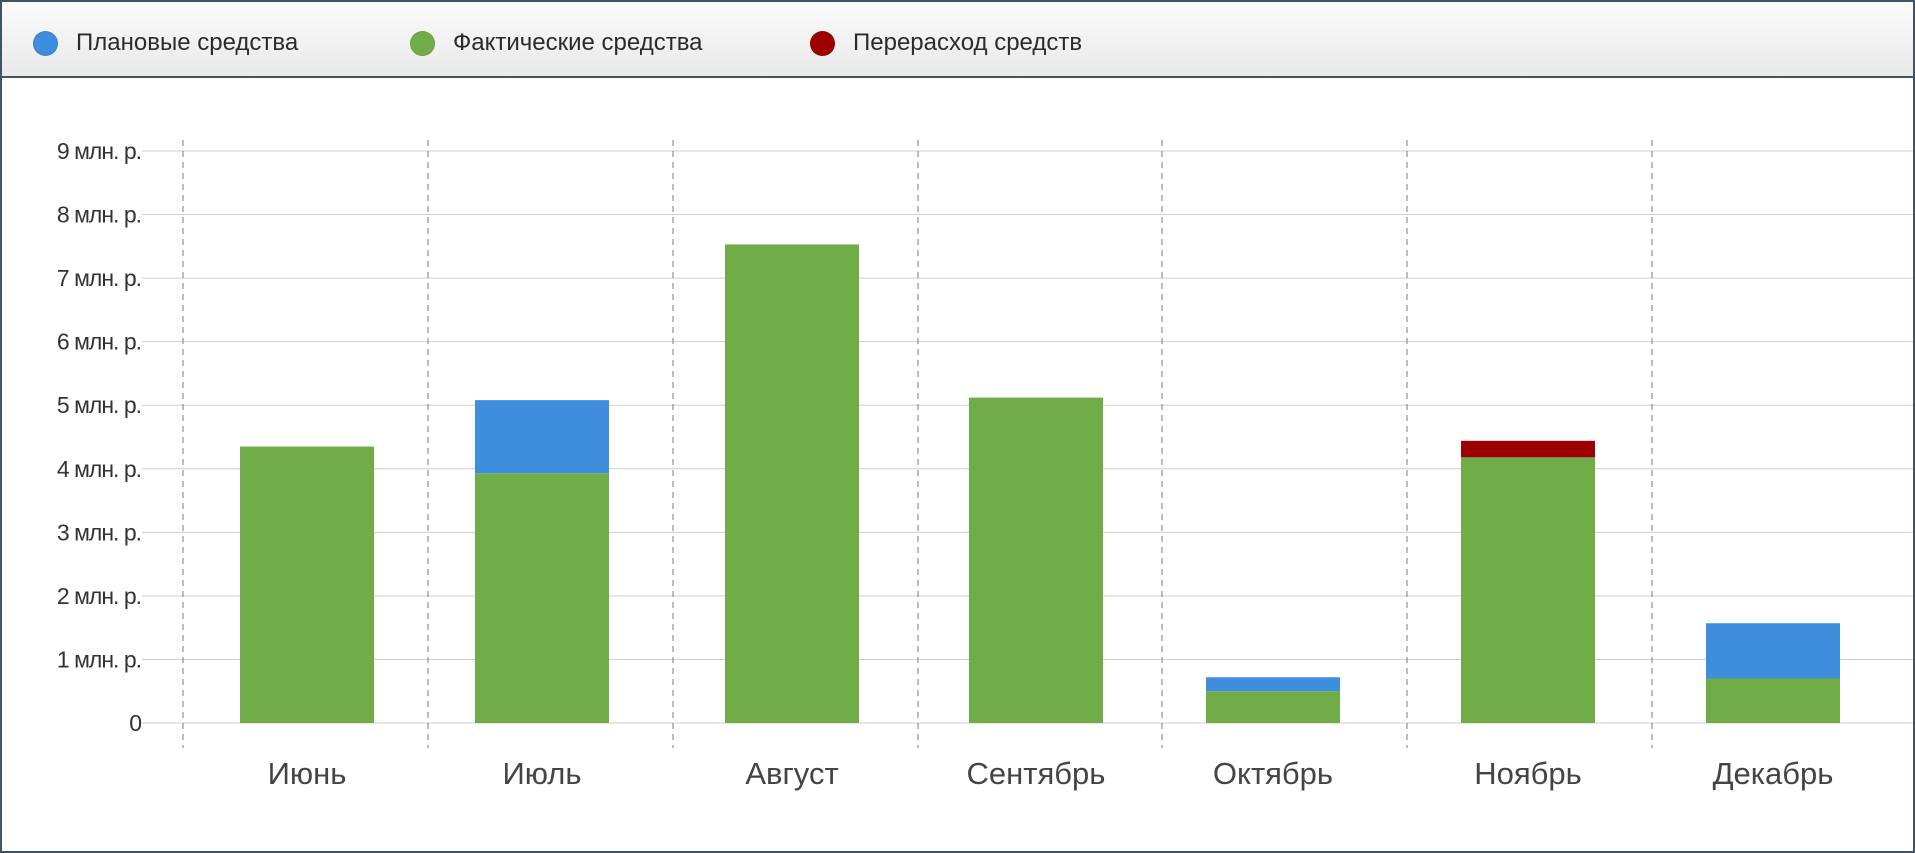  I want to click on y-tick-label: 8 млн. р., so click(99, 215).